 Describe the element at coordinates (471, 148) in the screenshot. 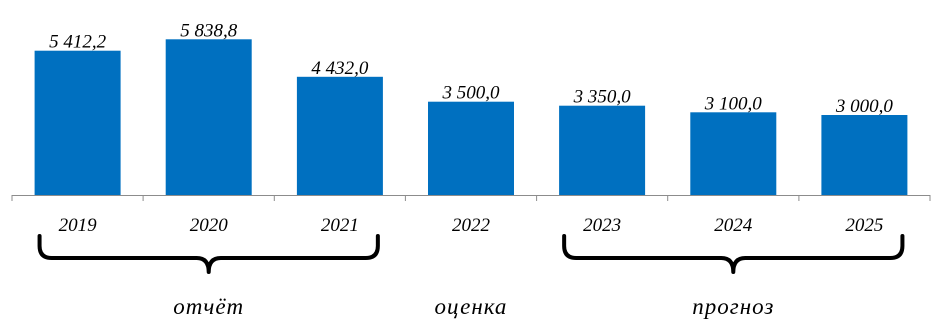

I see `bar-2022` at that location.